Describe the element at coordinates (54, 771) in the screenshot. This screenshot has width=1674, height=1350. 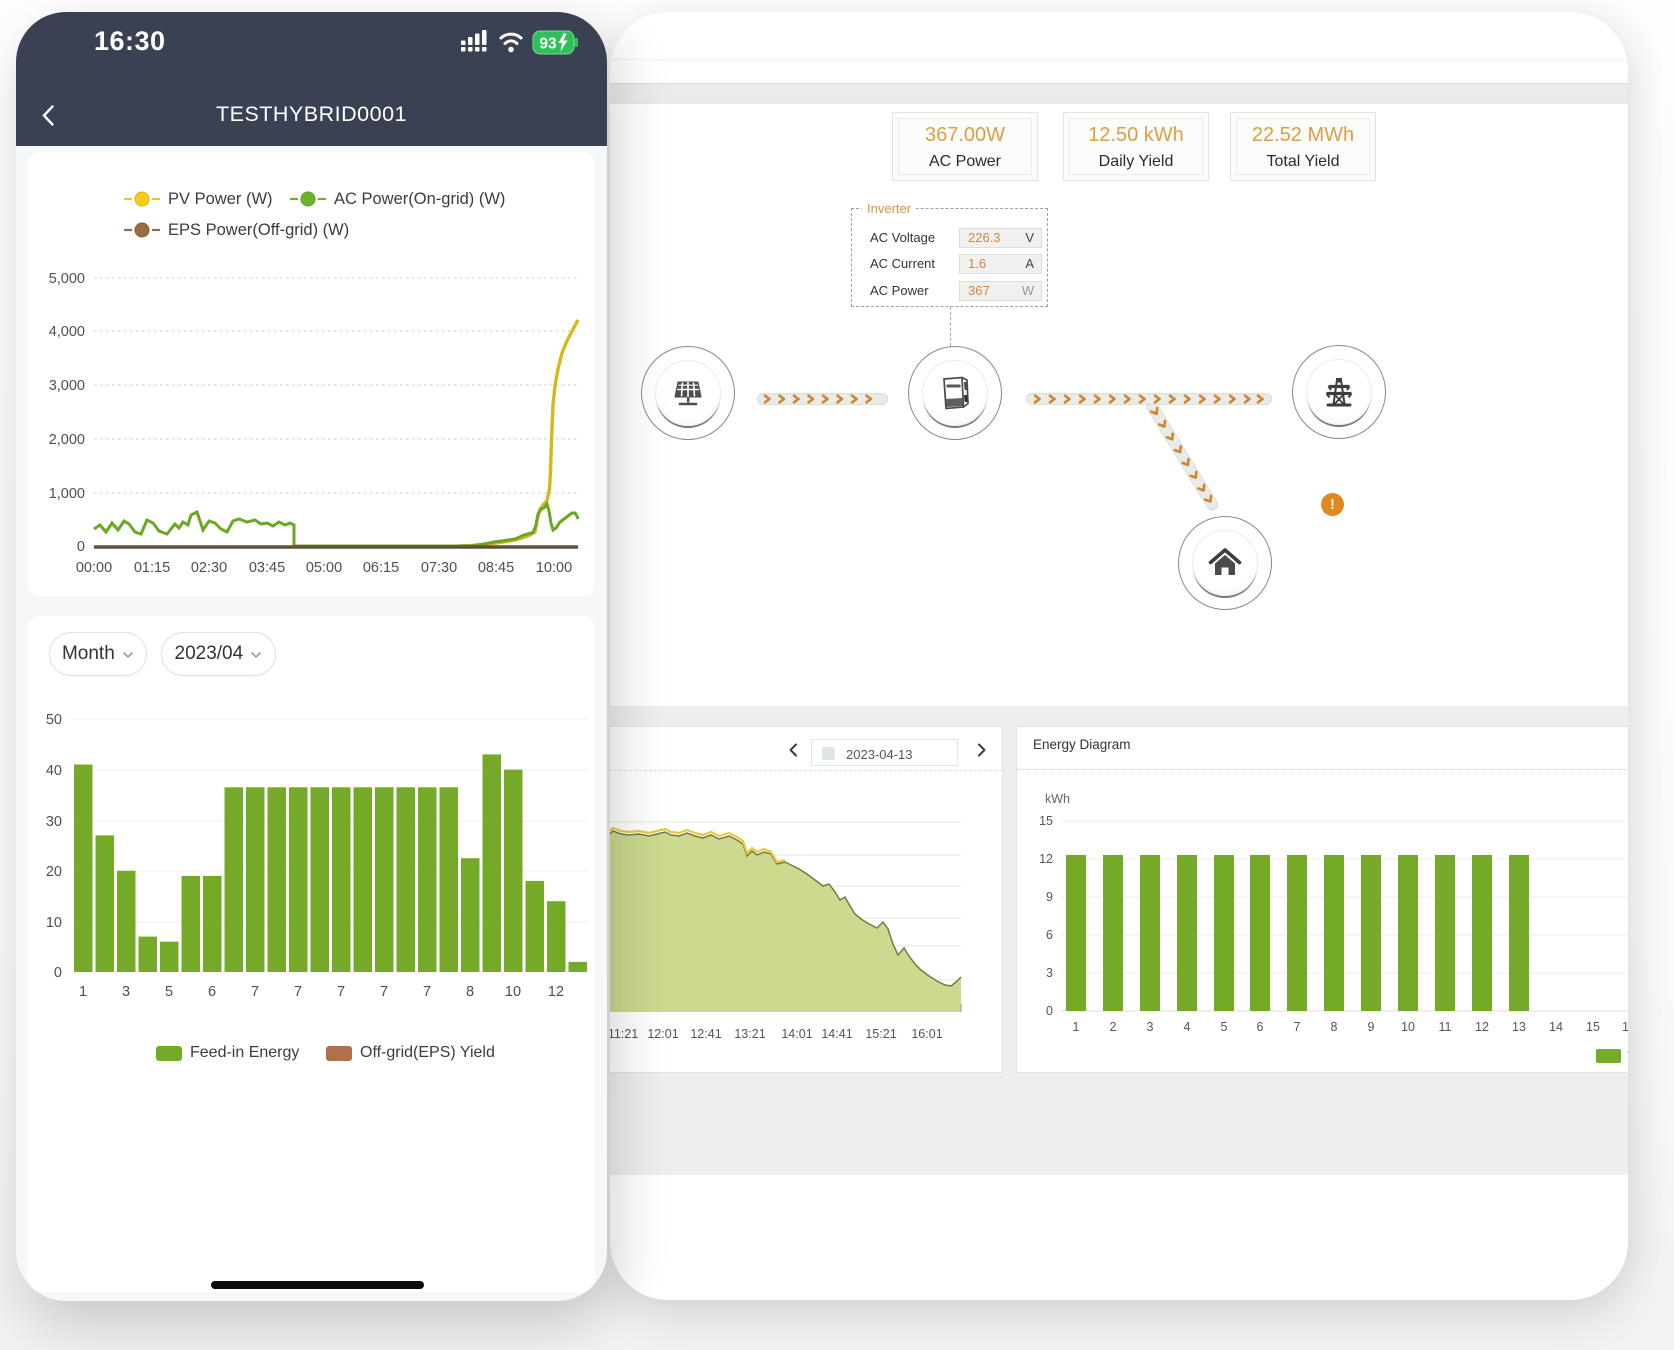
I see `svg-text: 40` at that location.